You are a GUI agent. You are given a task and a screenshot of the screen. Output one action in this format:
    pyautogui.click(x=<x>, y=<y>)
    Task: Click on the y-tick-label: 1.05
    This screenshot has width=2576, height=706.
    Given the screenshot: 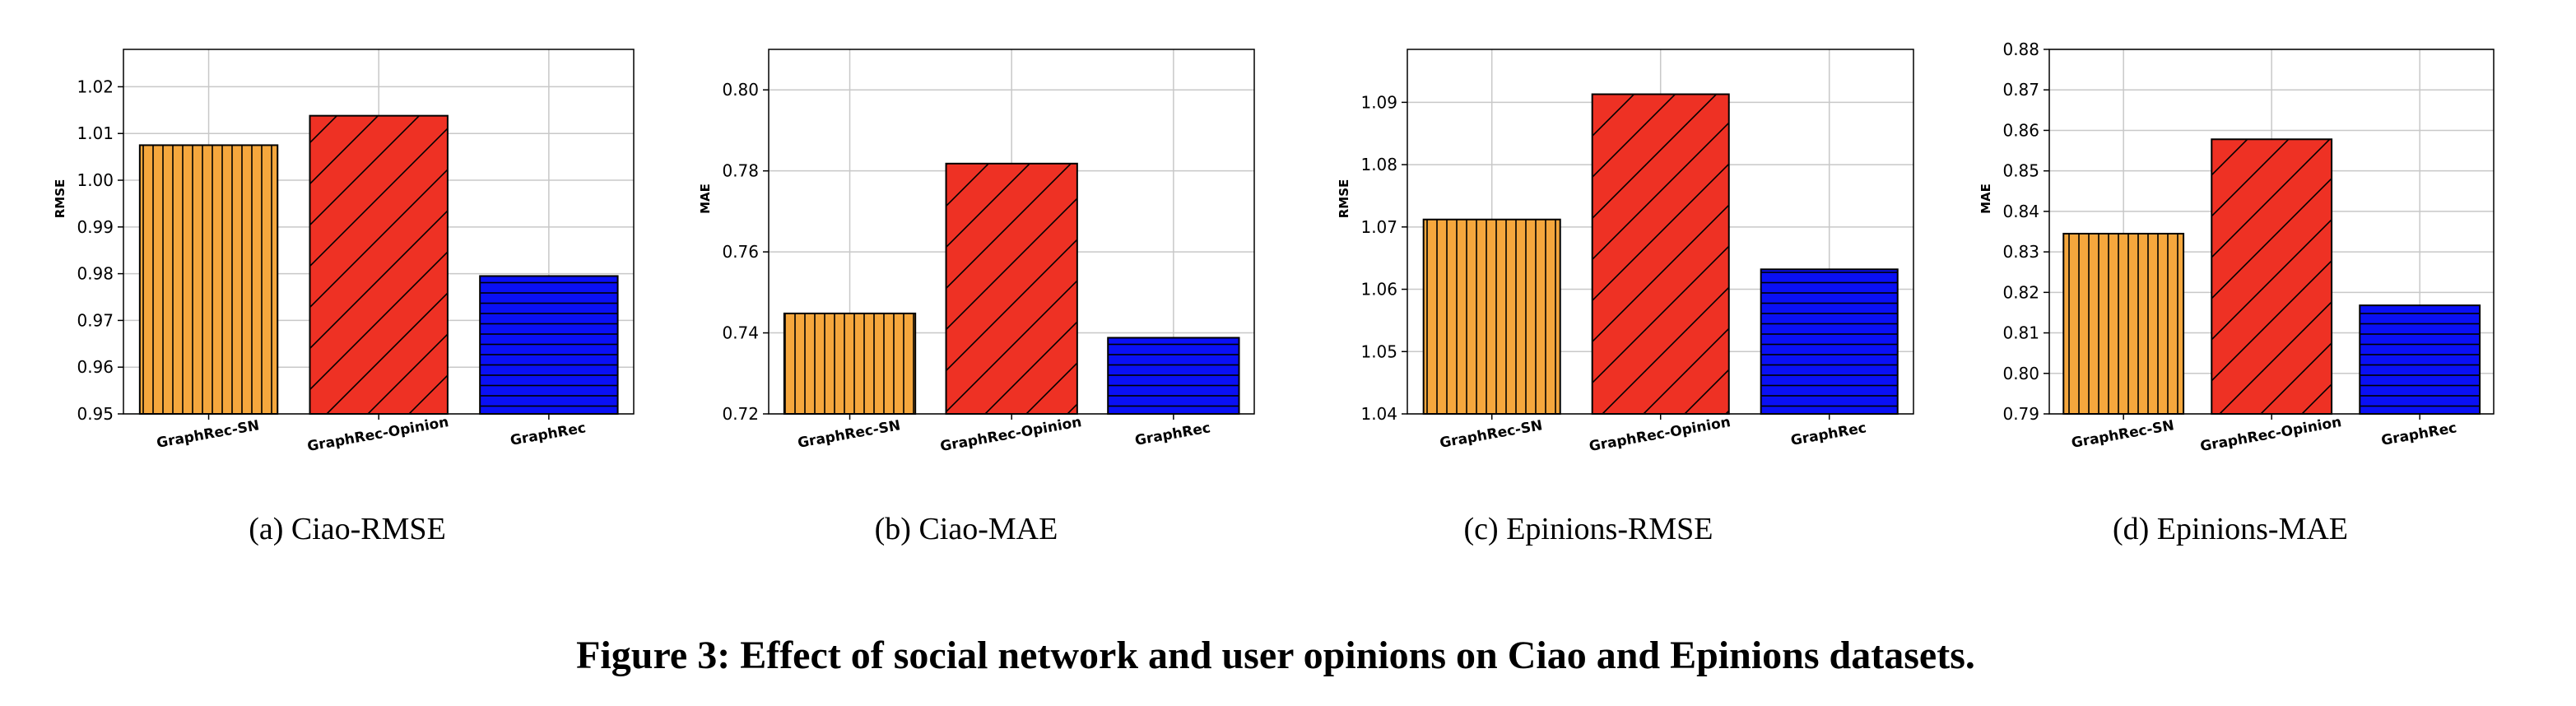 What is the action you would take?
    pyautogui.click(x=1378, y=351)
    